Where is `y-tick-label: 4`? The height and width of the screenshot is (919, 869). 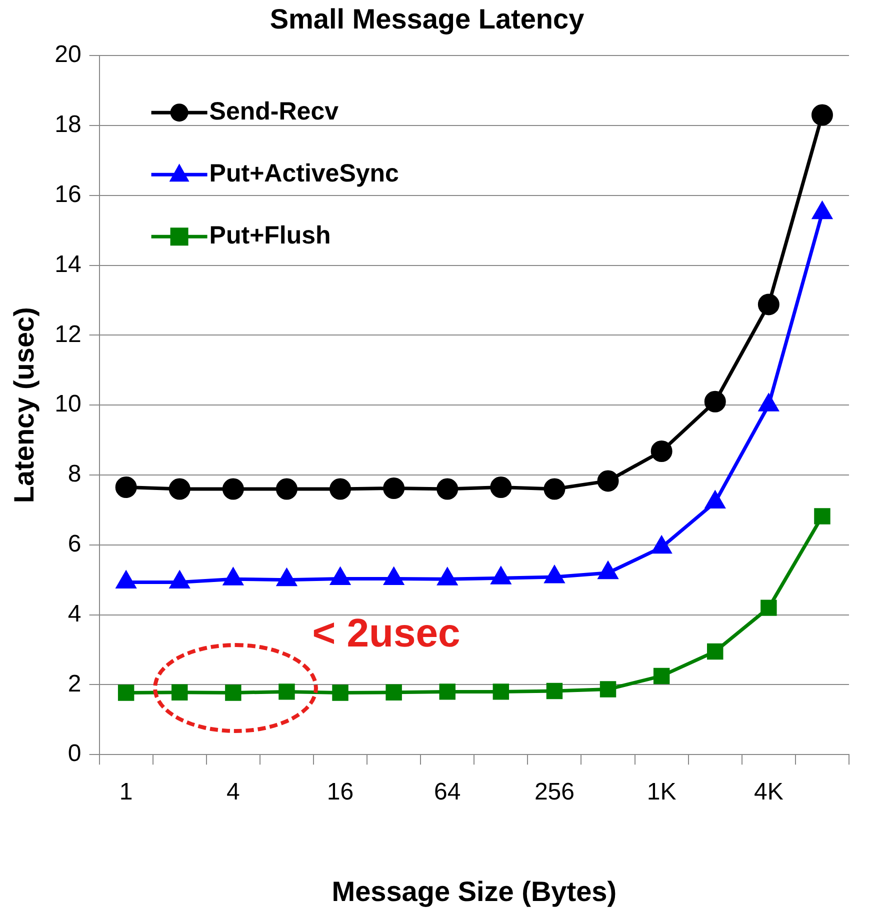
y-tick-label: 4 is located at coordinates (75, 614).